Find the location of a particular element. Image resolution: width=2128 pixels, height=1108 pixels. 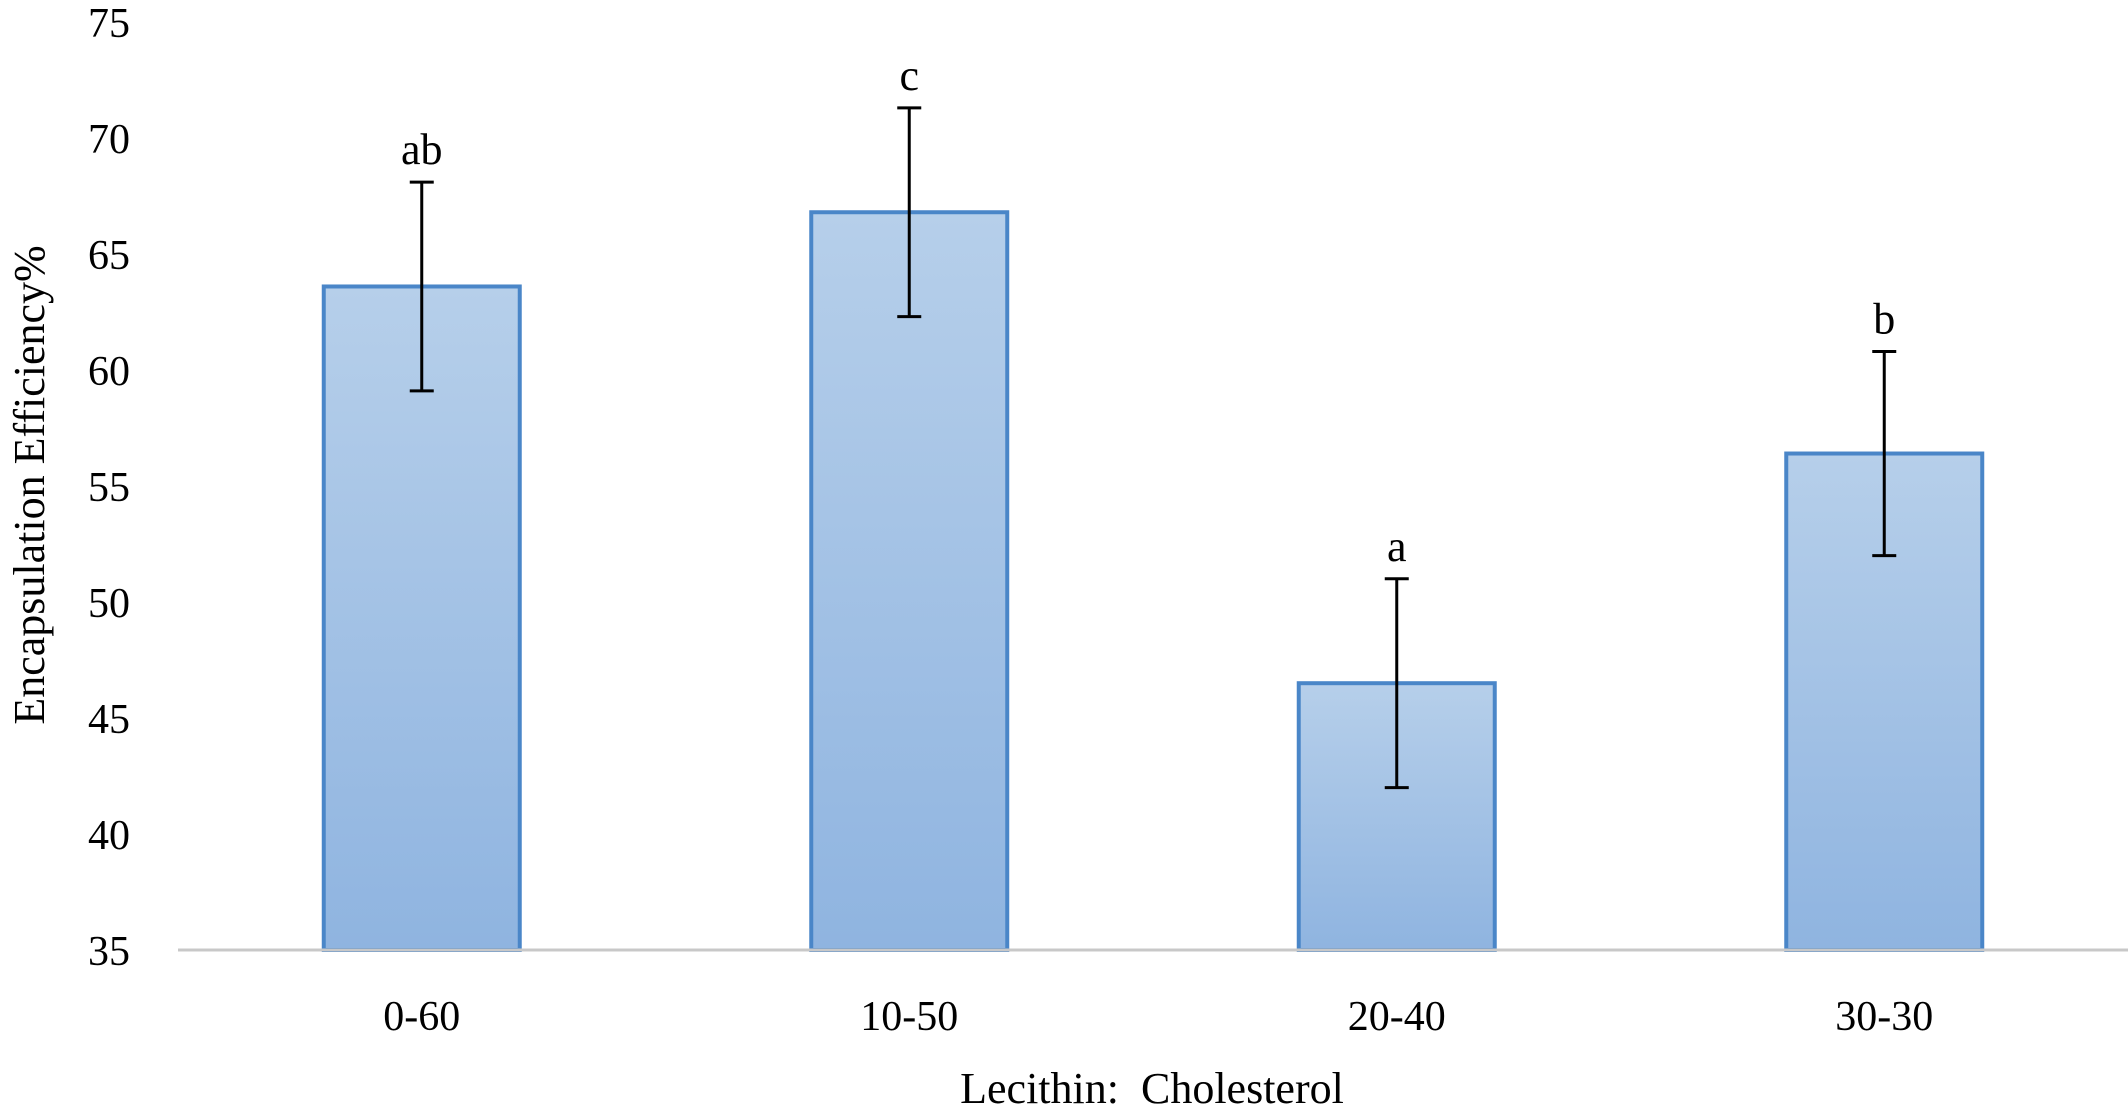

y-tick-label: 60 is located at coordinates (109, 372).